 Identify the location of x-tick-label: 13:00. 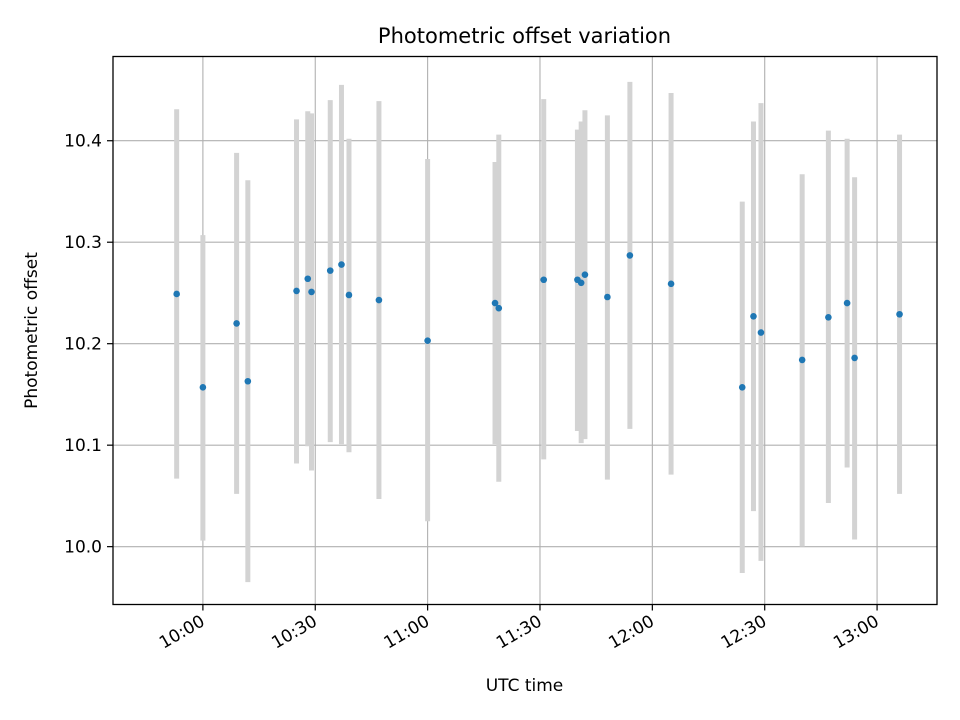
(856, 633).